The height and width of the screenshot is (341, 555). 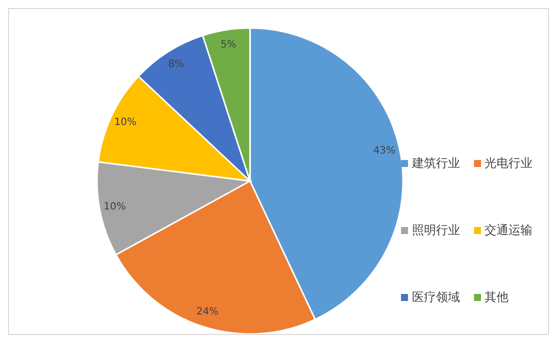 What do you see at coordinates (436, 163) in the screenshot?
I see `legend-label: 建筑行业` at bounding box center [436, 163].